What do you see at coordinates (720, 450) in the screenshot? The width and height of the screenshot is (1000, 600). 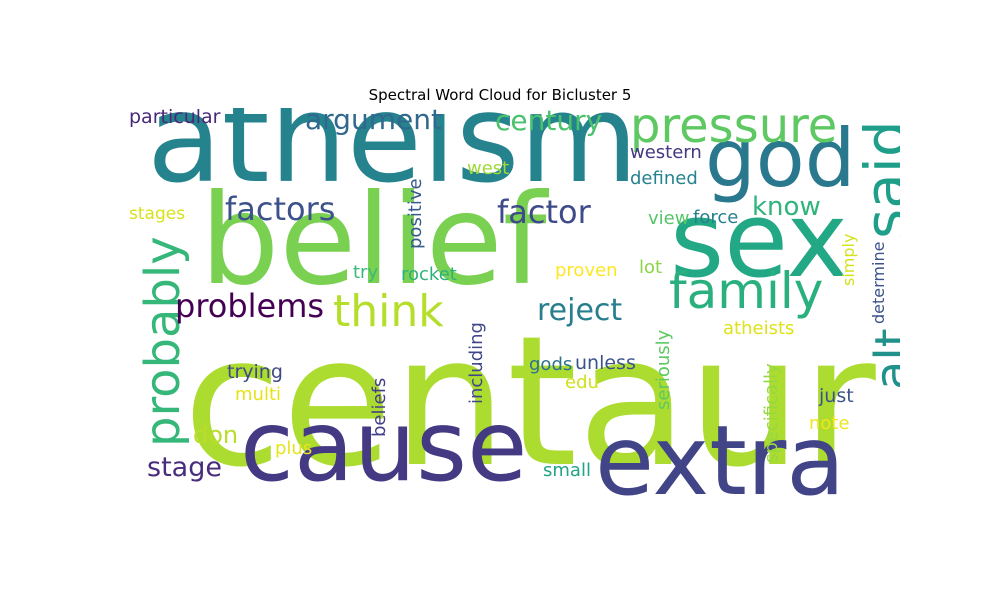 I see `word-extra: extra` at bounding box center [720, 450].